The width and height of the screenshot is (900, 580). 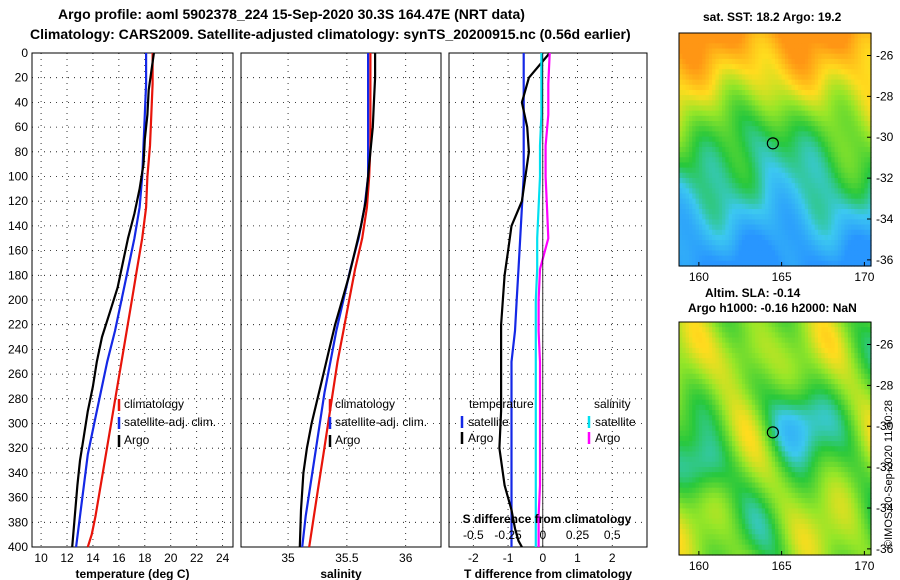 What do you see at coordinates (22, 127) in the screenshot?
I see `depth-tick-label: 60` at bounding box center [22, 127].